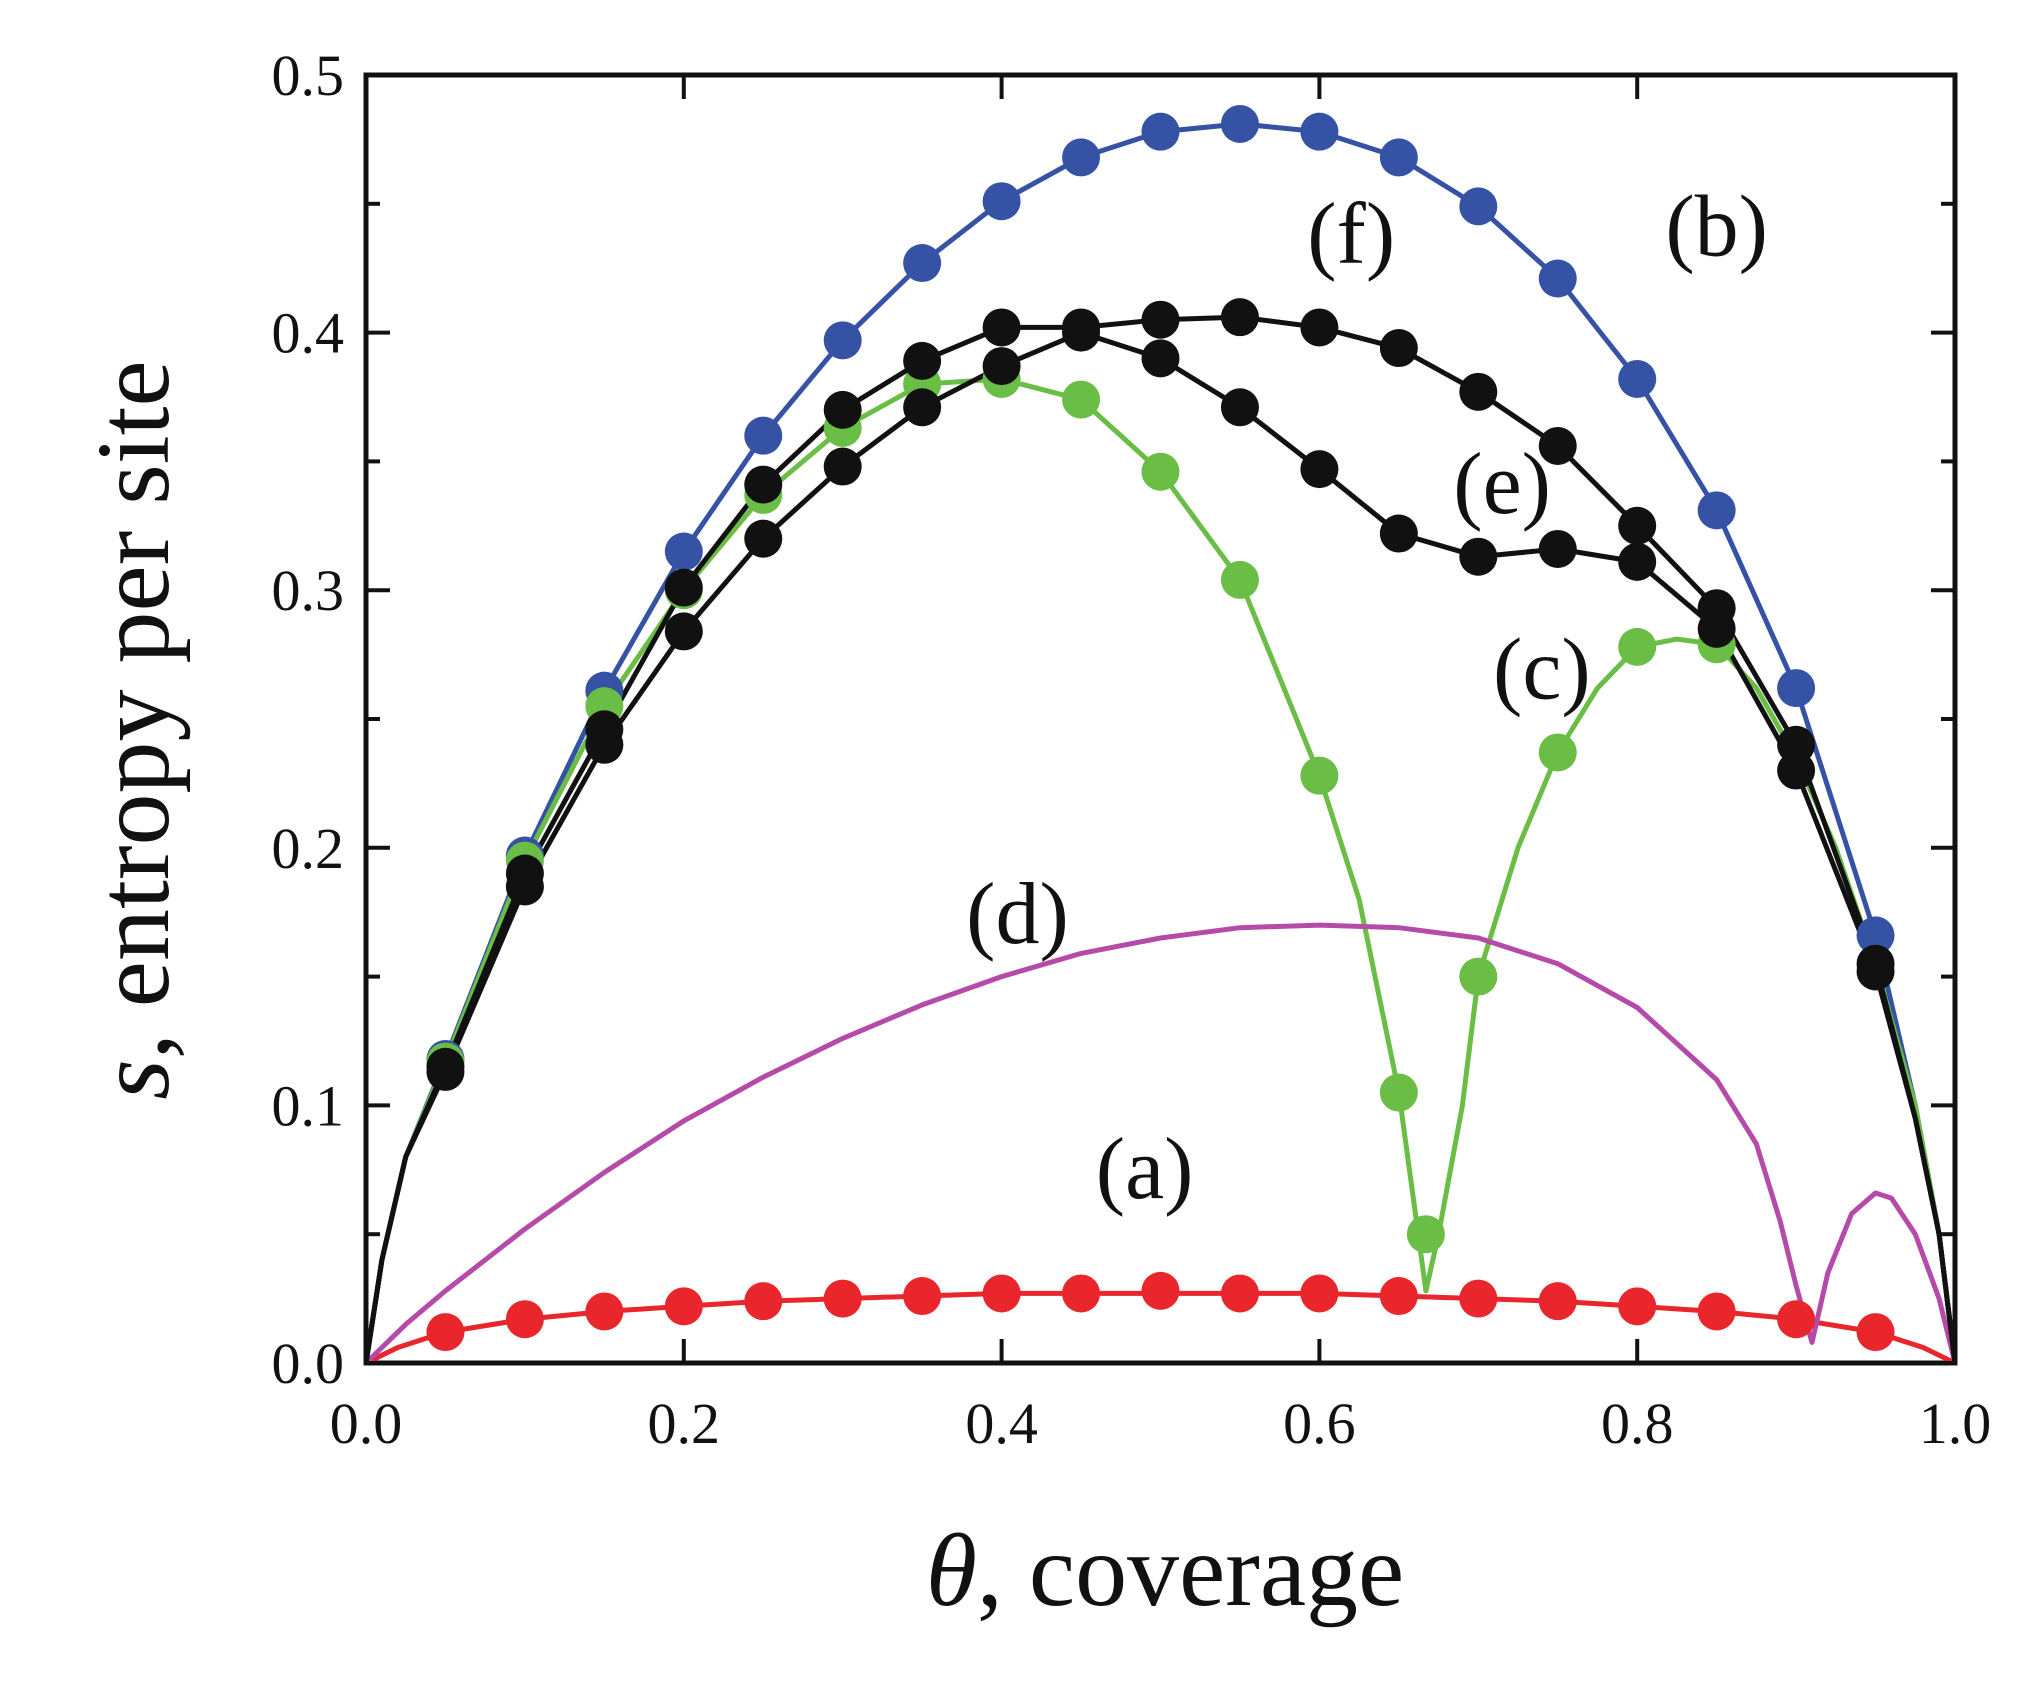 Image resolution: width=2038 pixels, height=1694 pixels. I want to click on curve-label-c: (c), so click(1542, 669).